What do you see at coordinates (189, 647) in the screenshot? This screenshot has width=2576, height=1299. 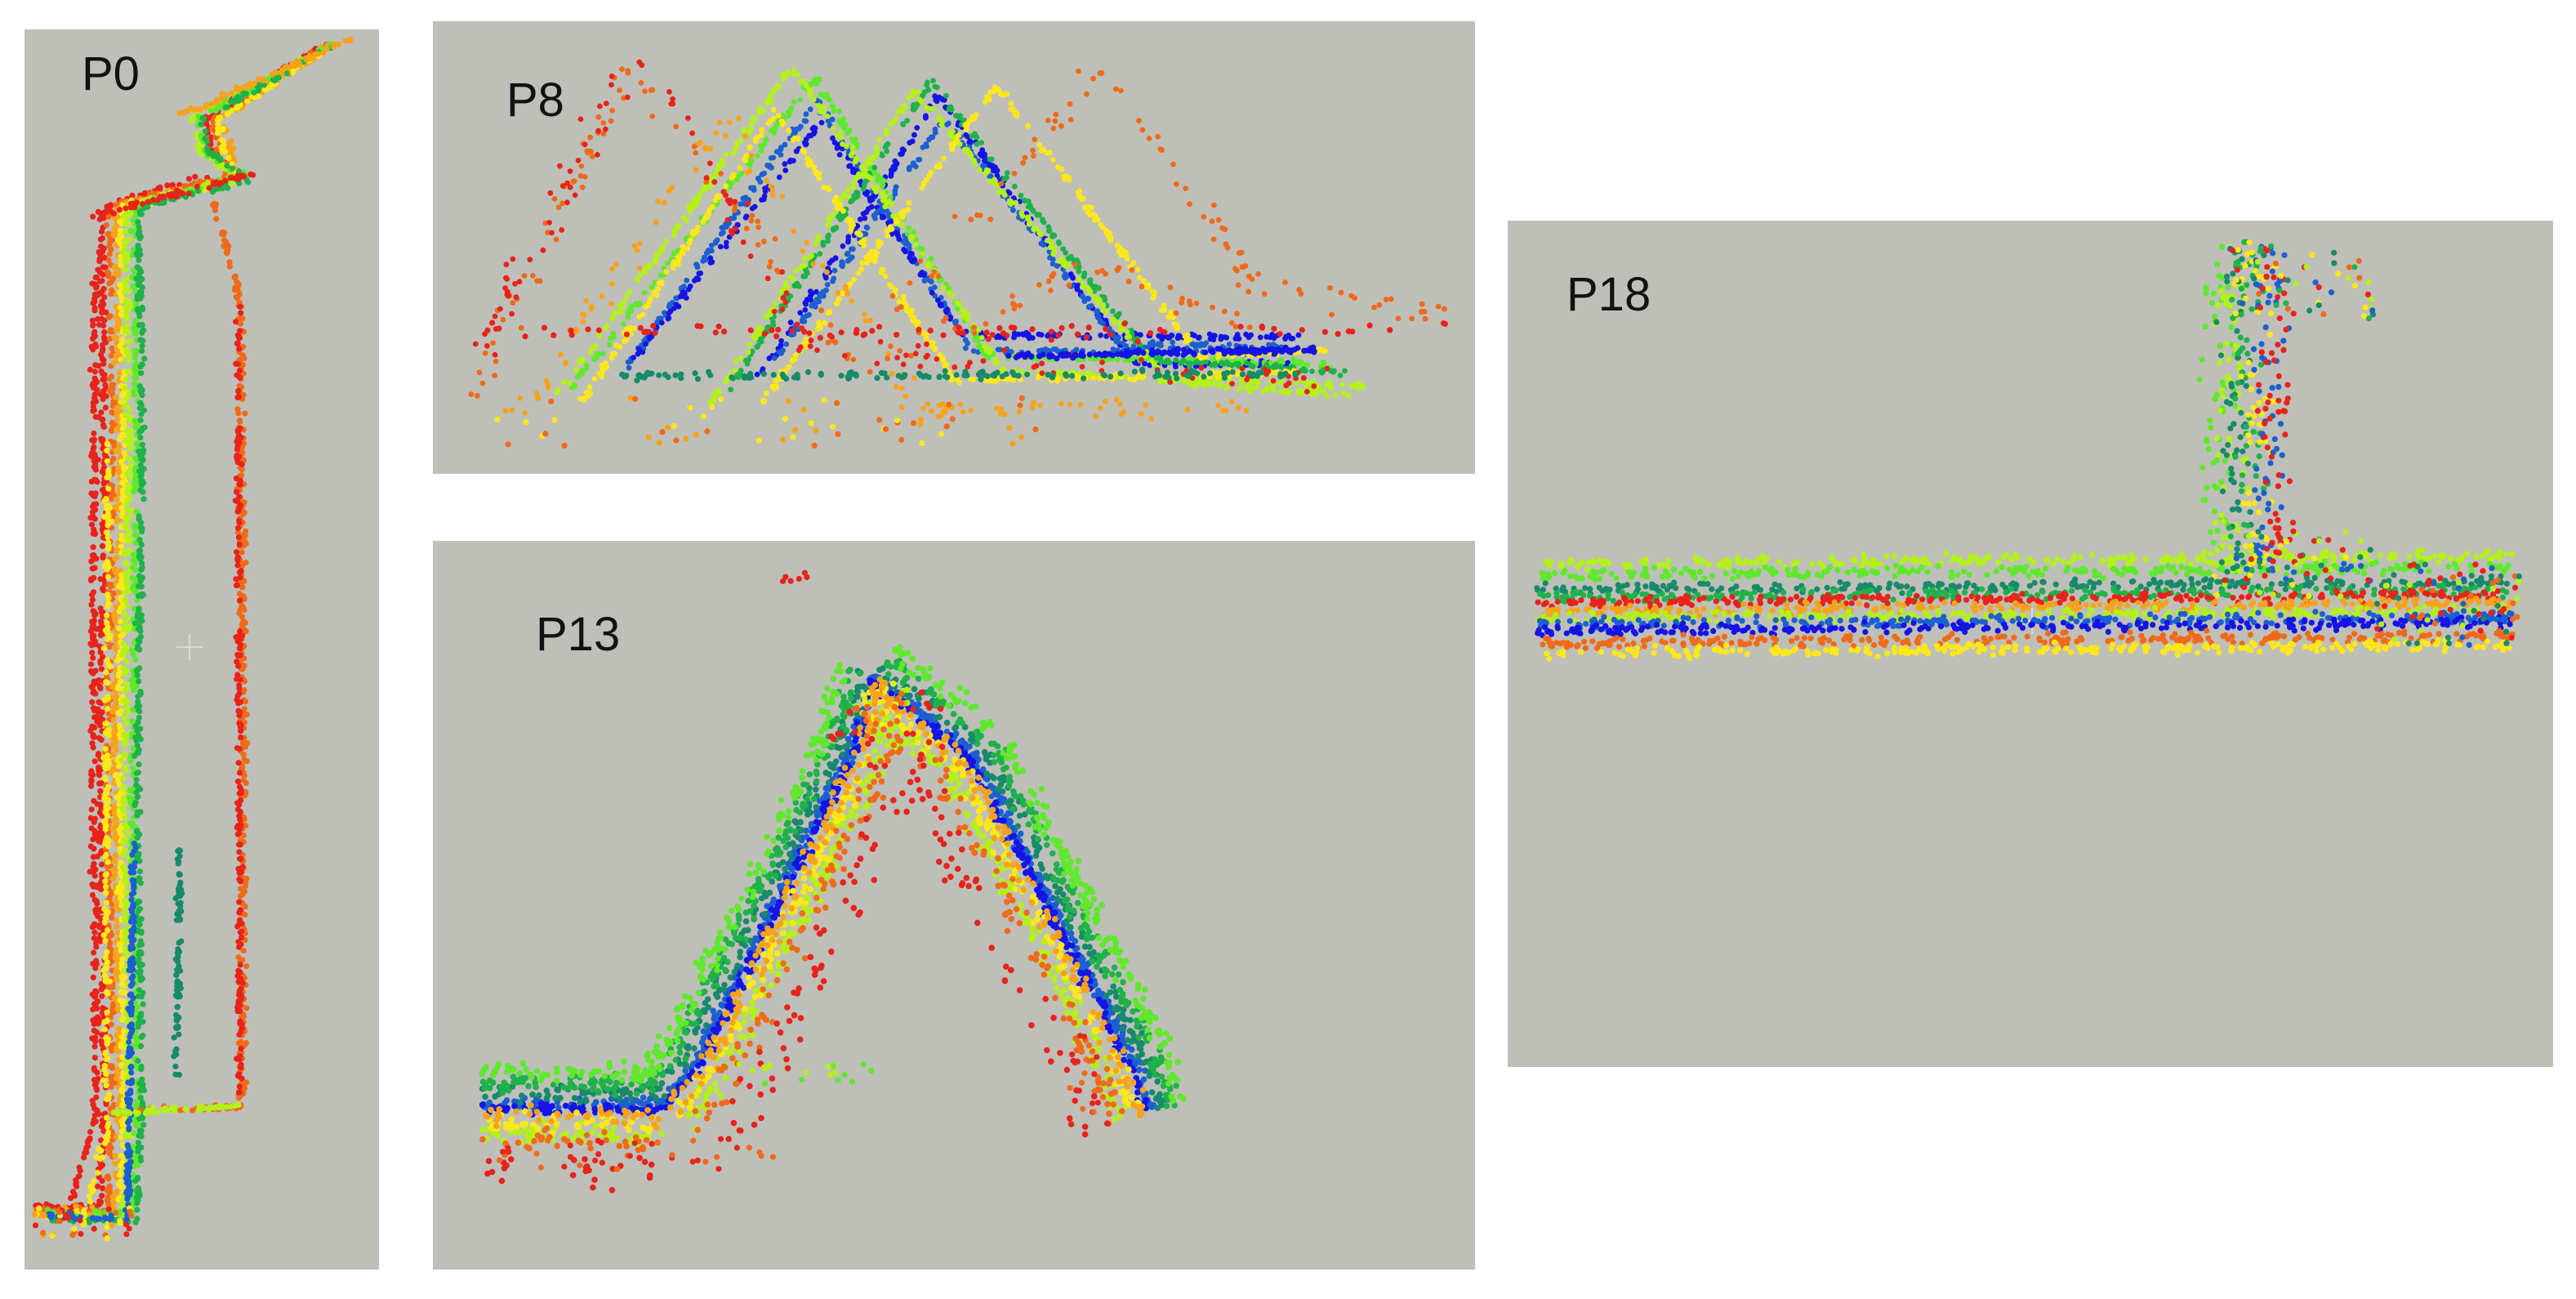 I see `crosshair-marker` at bounding box center [189, 647].